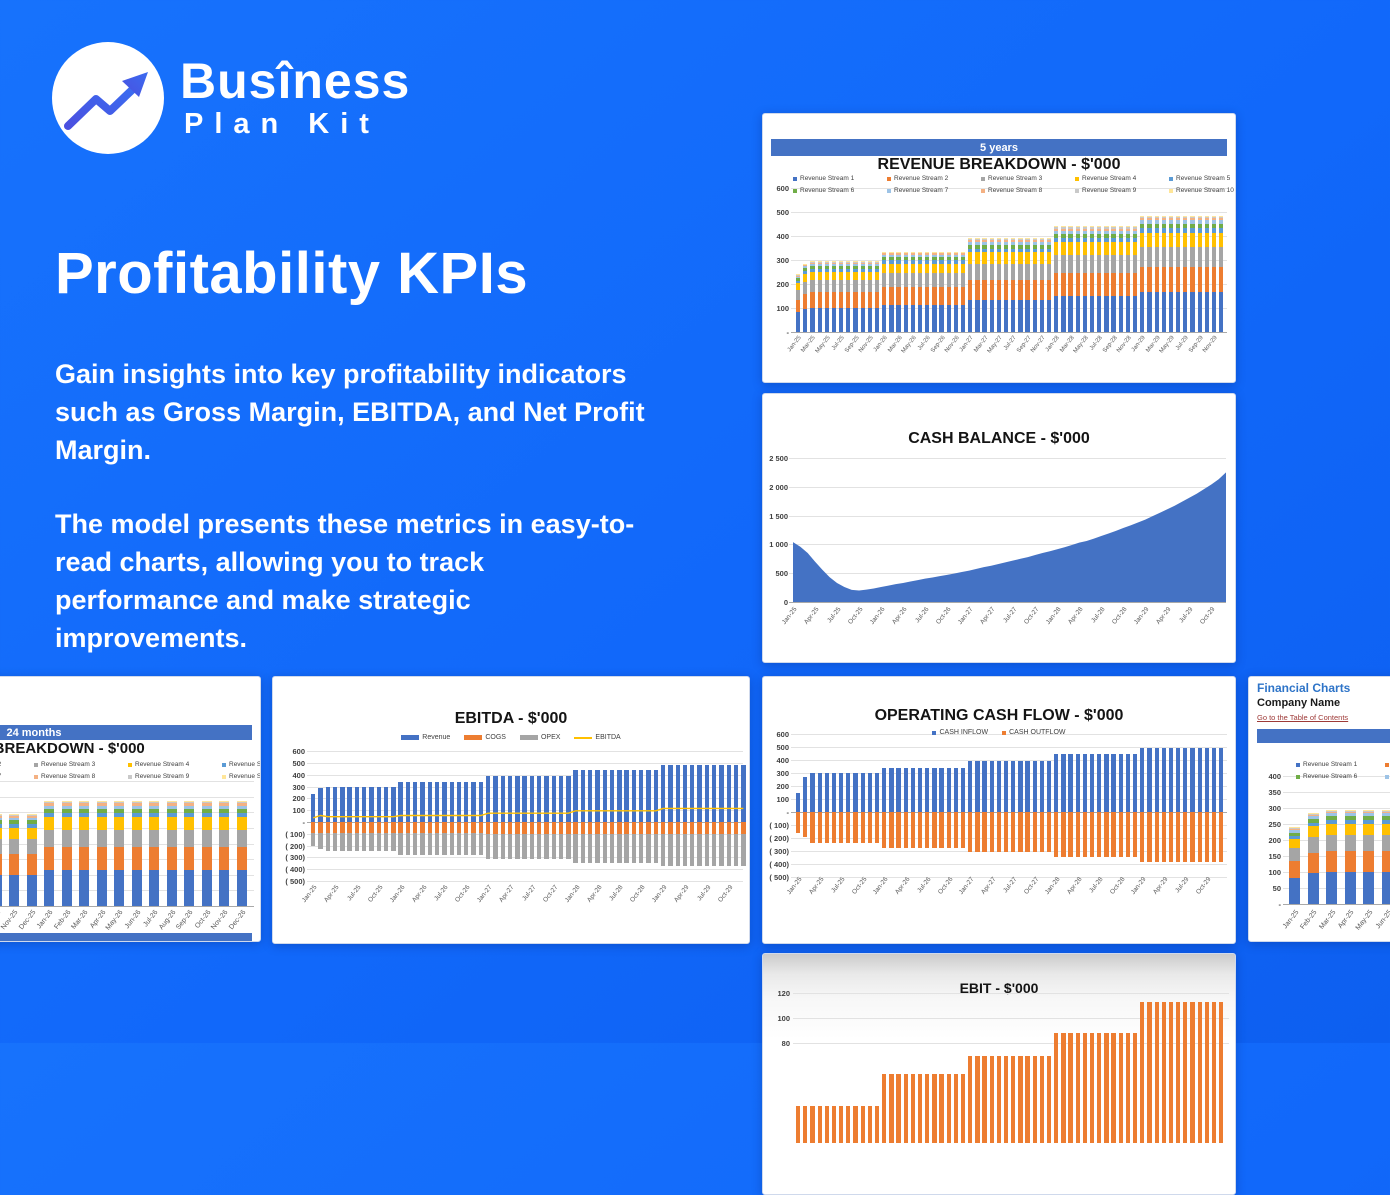 This screenshot has height=1195, width=1390. What do you see at coordinates (1303, 717) in the screenshot?
I see `table-of-contents-link: Go to the Table of Contents` at bounding box center [1303, 717].